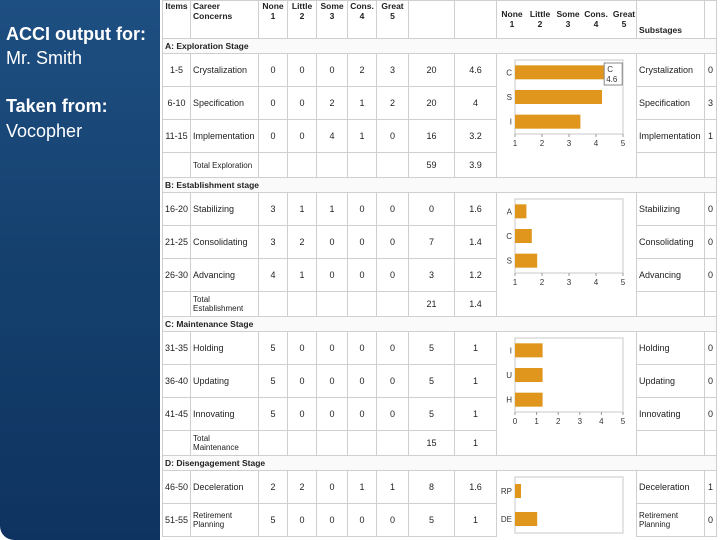 This screenshot has width=720, height=540. What do you see at coordinates (273, 19) in the screenshot?
I see `none-header: None 1` at bounding box center [273, 19].